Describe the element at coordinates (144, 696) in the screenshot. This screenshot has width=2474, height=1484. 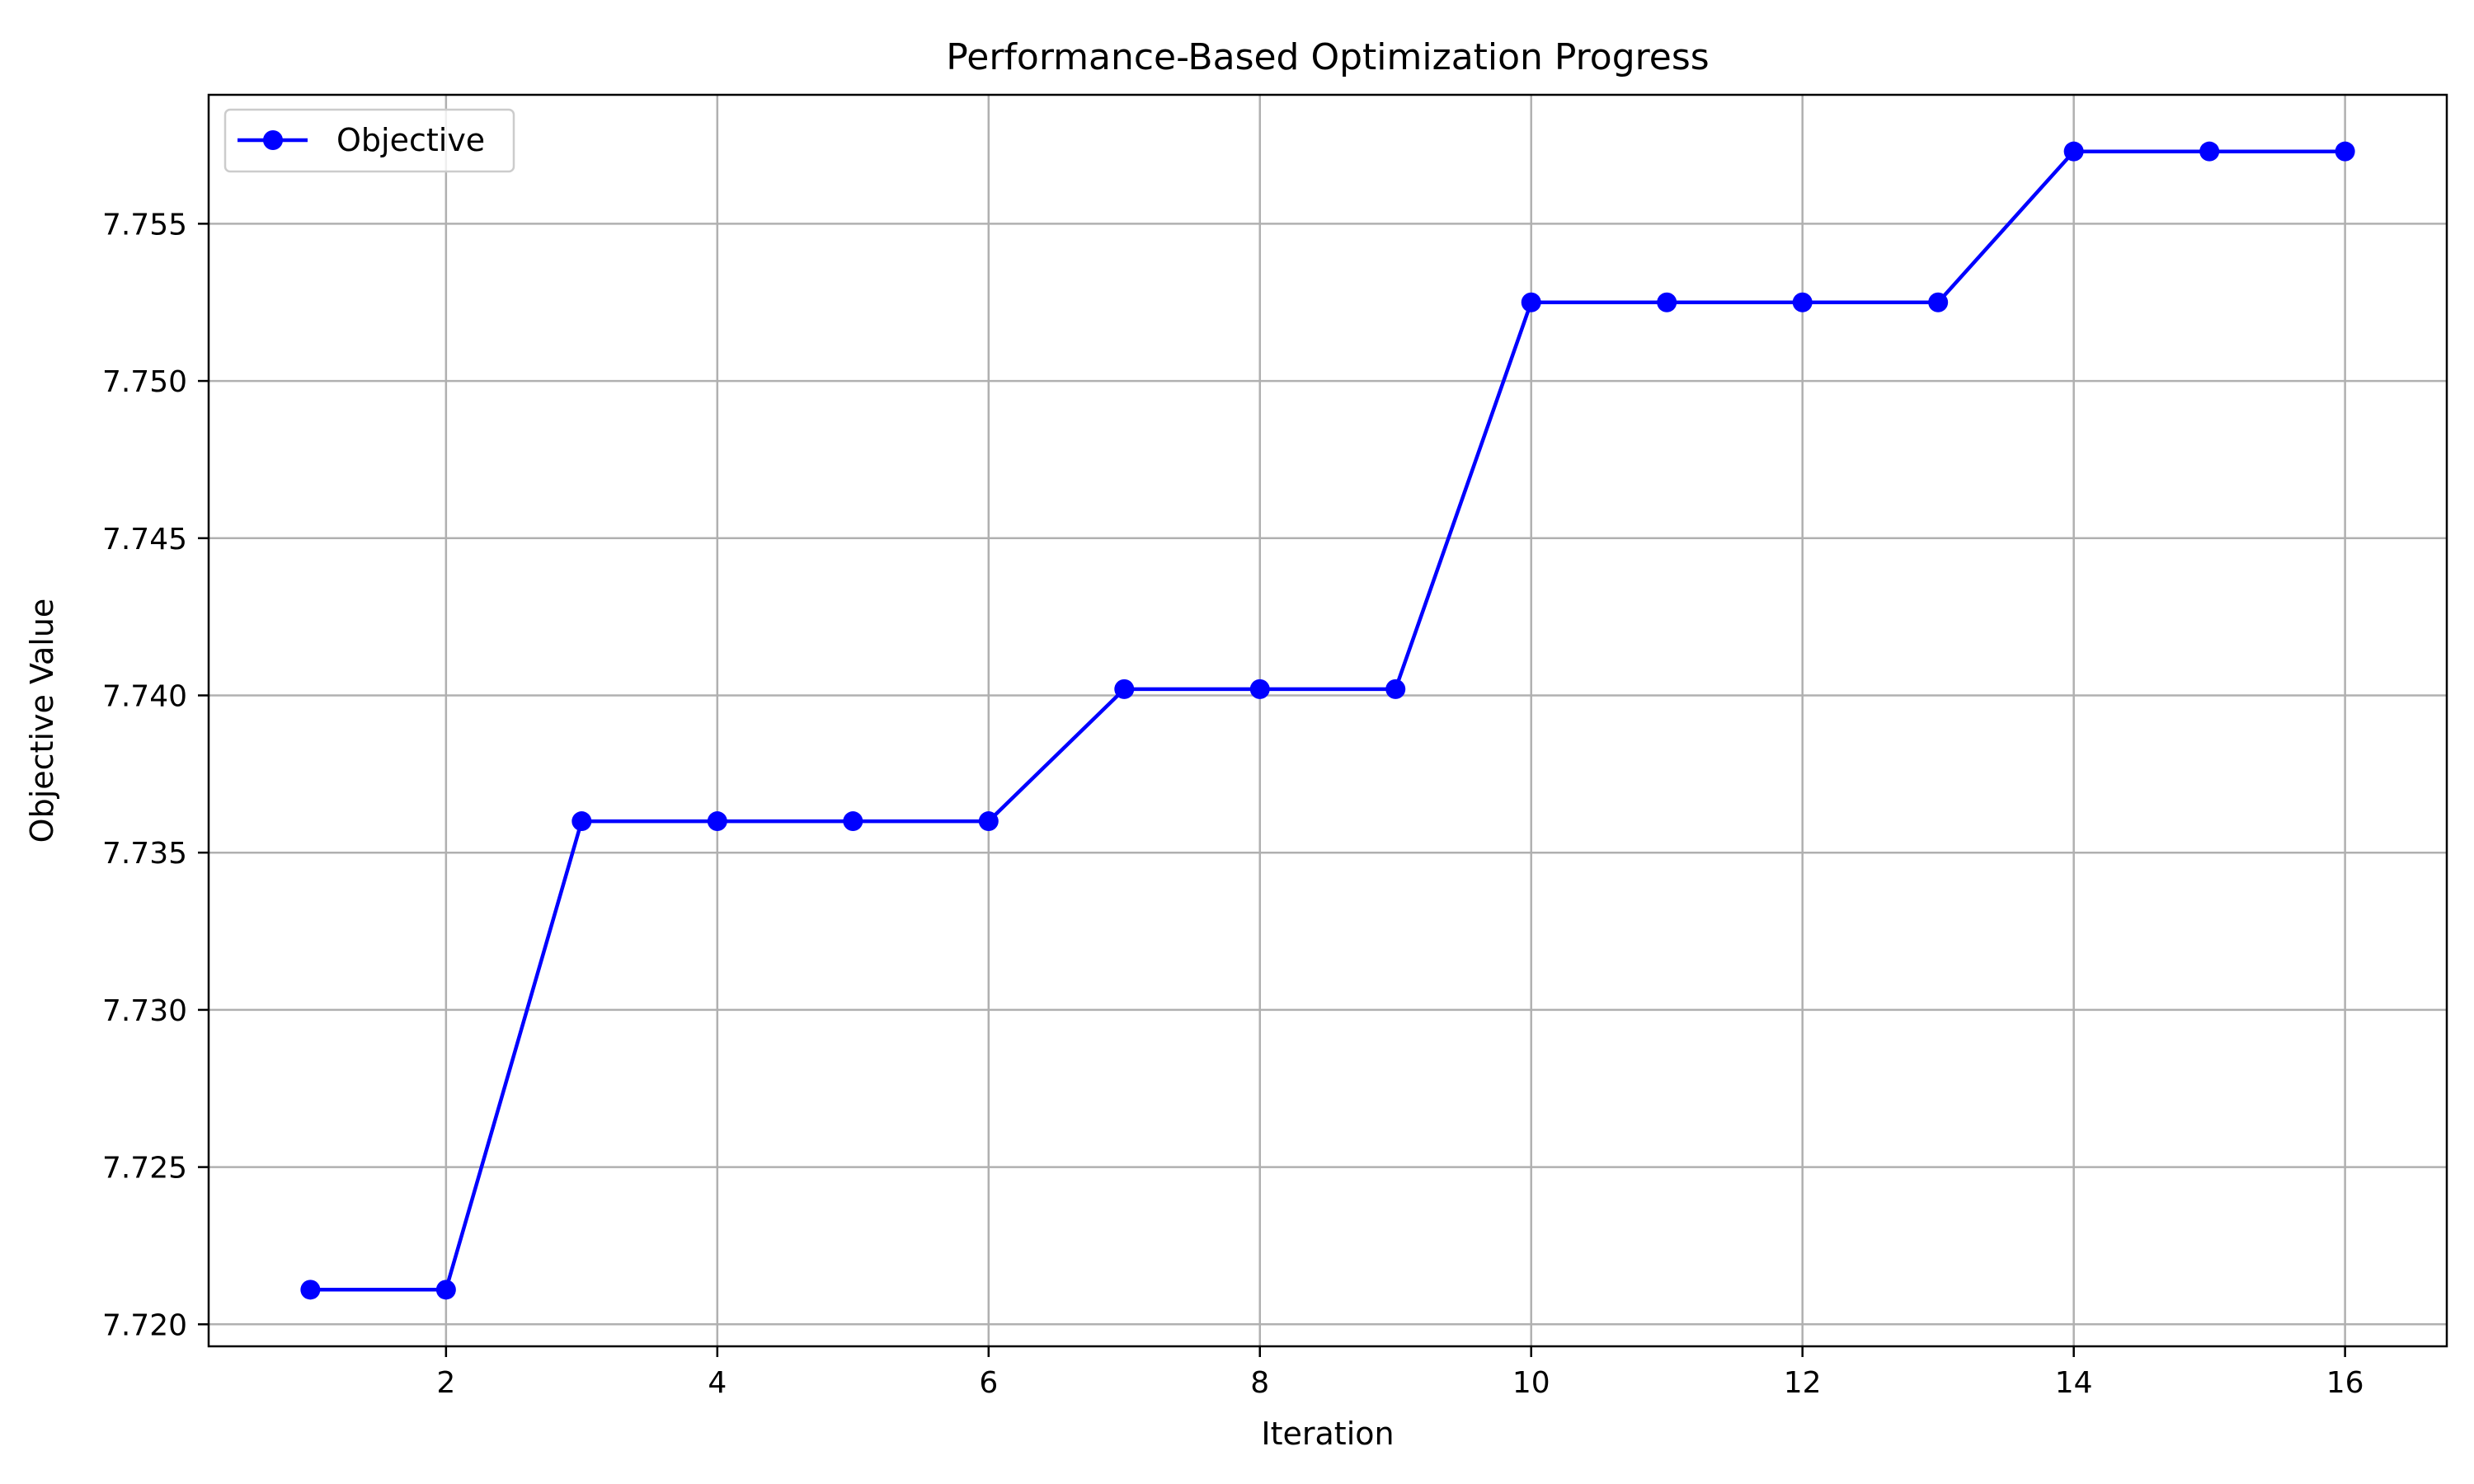
I see `y-tick-label: 7.740` at that location.